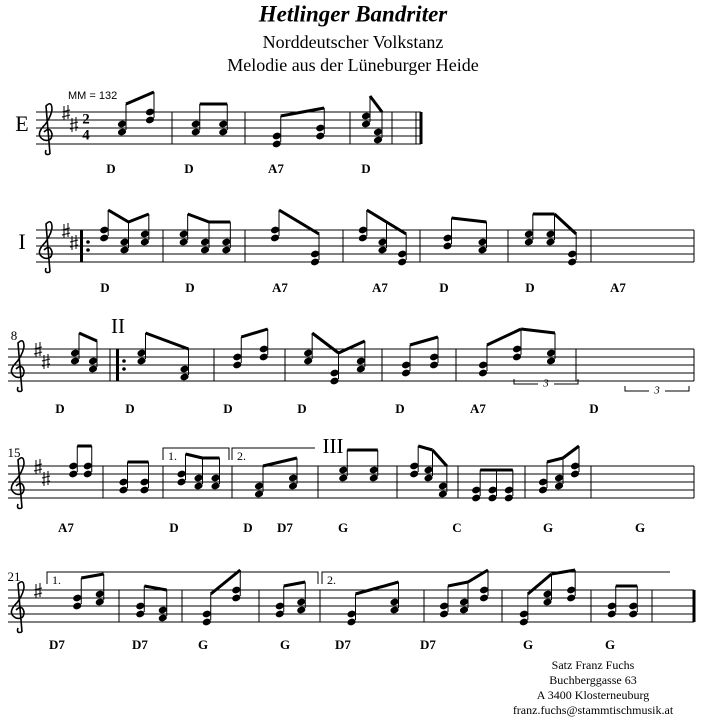 The height and width of the screenshot is (718, 706). I want to click on repeat-bar, so click(117, 365).